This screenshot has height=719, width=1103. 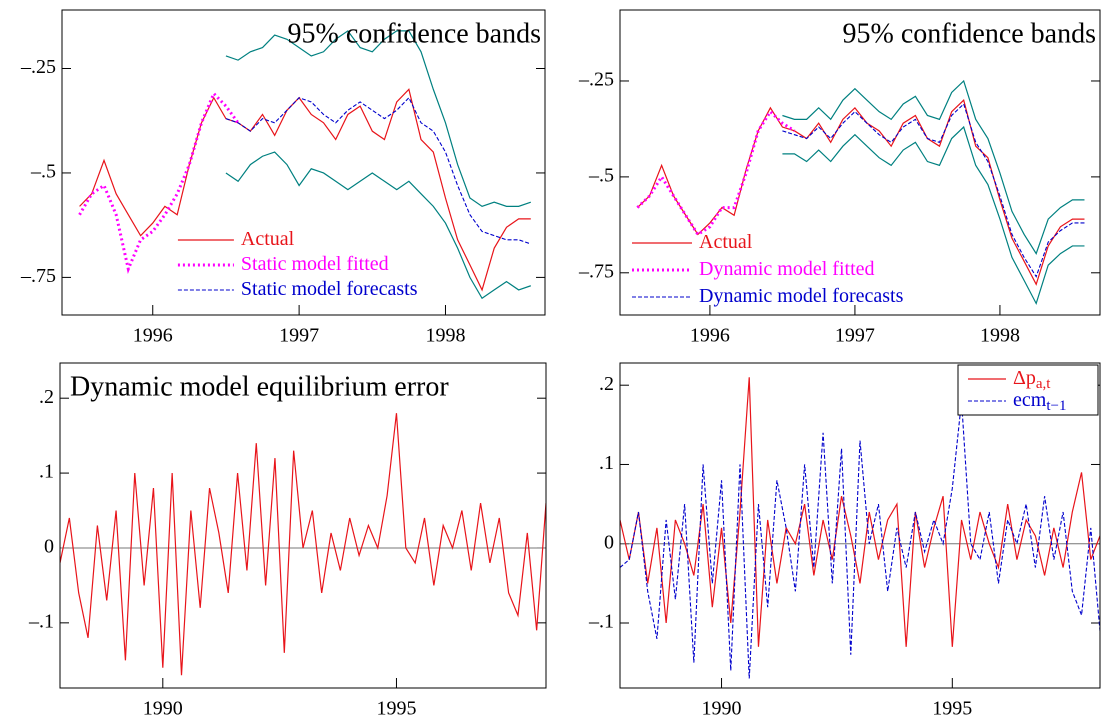 I want to click on chart-title: Dynamic model equilibrium error, so click(x=259, y=386).